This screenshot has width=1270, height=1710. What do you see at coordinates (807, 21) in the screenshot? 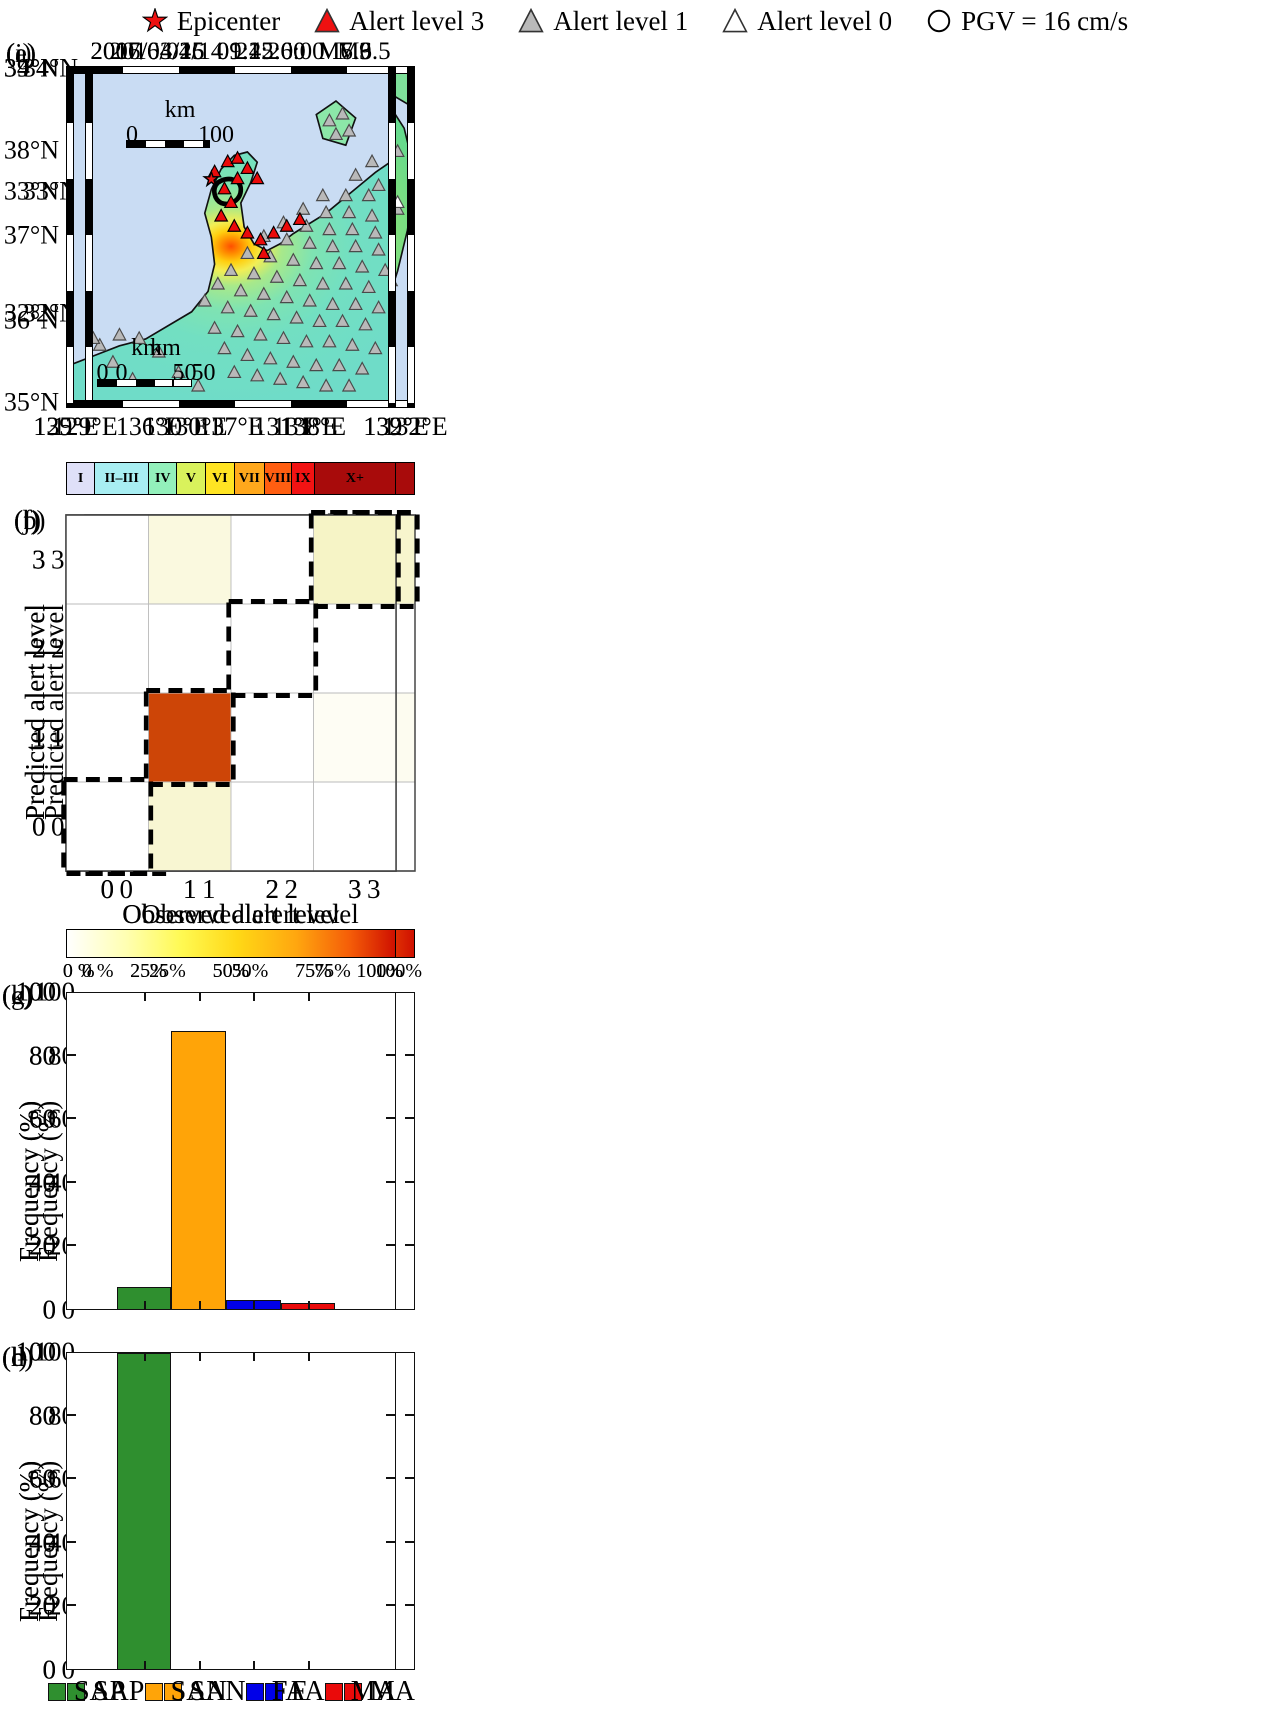
I see `legend-item: Alert level 0` at bounding box center [807, 21].